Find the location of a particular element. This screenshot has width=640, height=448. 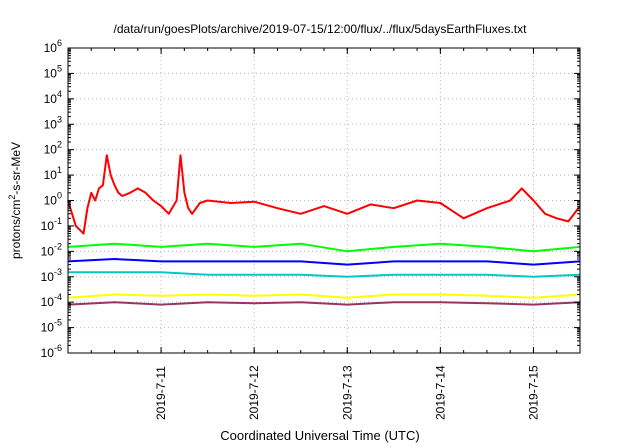

y-tick-label: 10⁵ is located at coordinates (53, 71).